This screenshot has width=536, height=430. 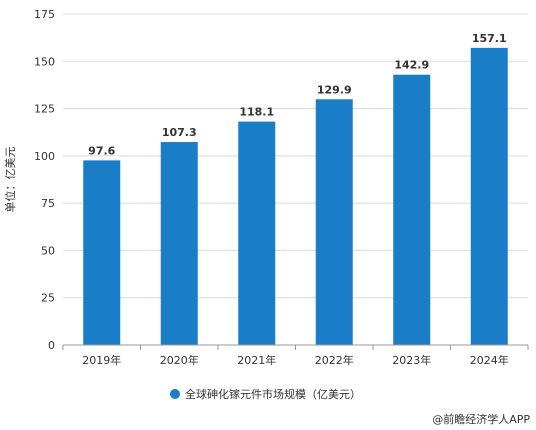 What do you see at coordinates (44, 61) in the screenshot?
I see `y-tick-label: 150` at bounding box center [44, 61].